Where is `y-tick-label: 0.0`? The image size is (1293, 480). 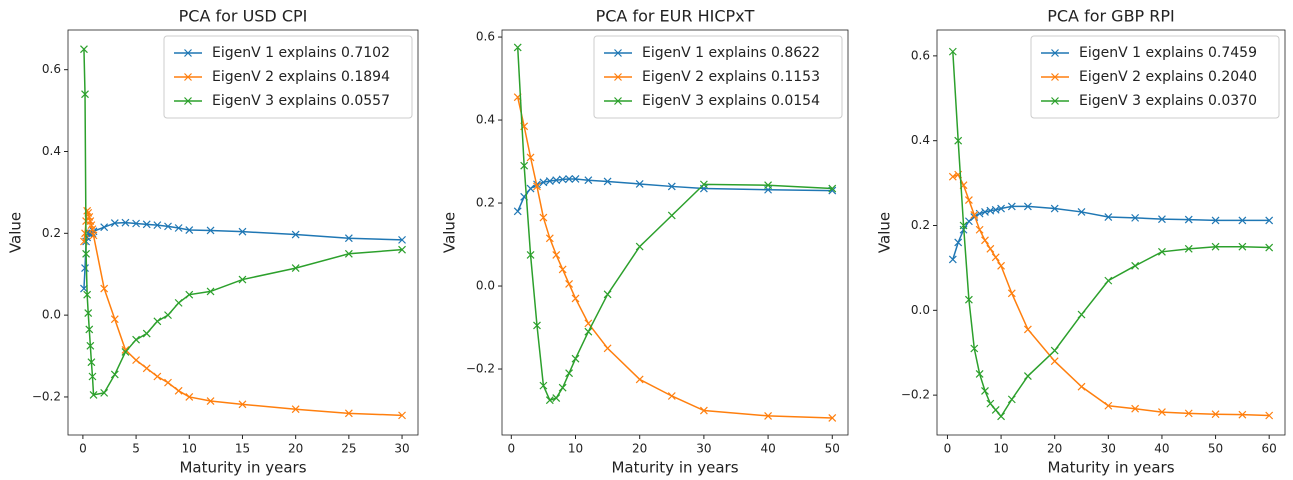 y-tick-label: 0.0 is located at coordinates (920, 310).